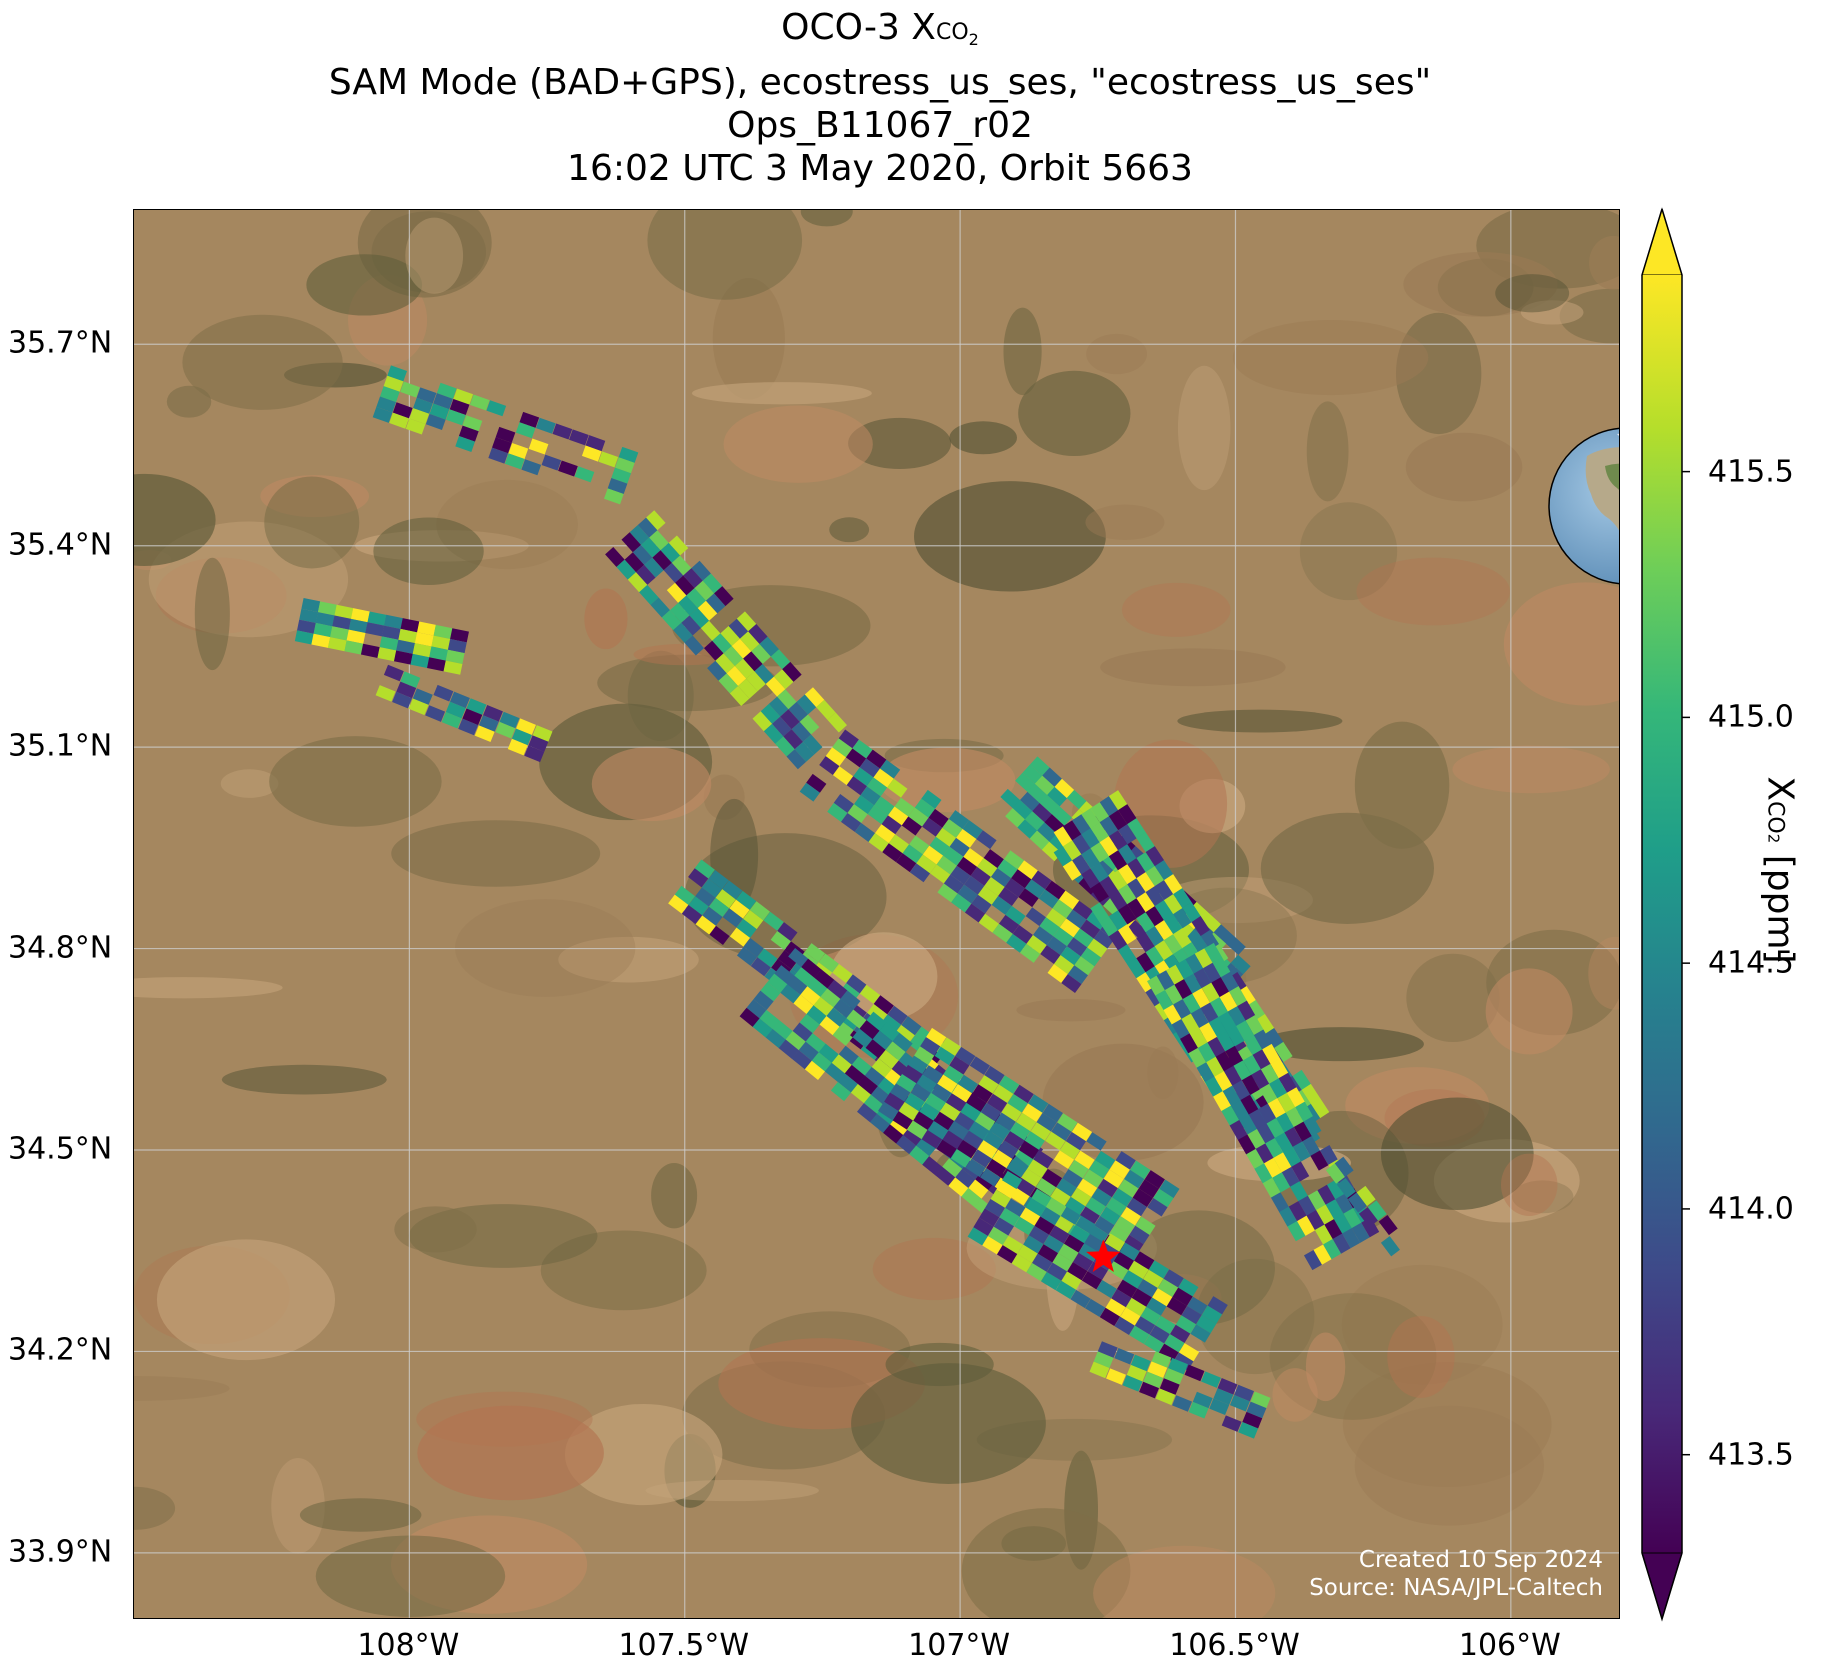 This screenshot has height=1667, width=1838. What do you see at coordinates (880, 28) in the screenshot?
I see `title-line-1: OCO-3 XCO2` at bounding box center [880, 28].